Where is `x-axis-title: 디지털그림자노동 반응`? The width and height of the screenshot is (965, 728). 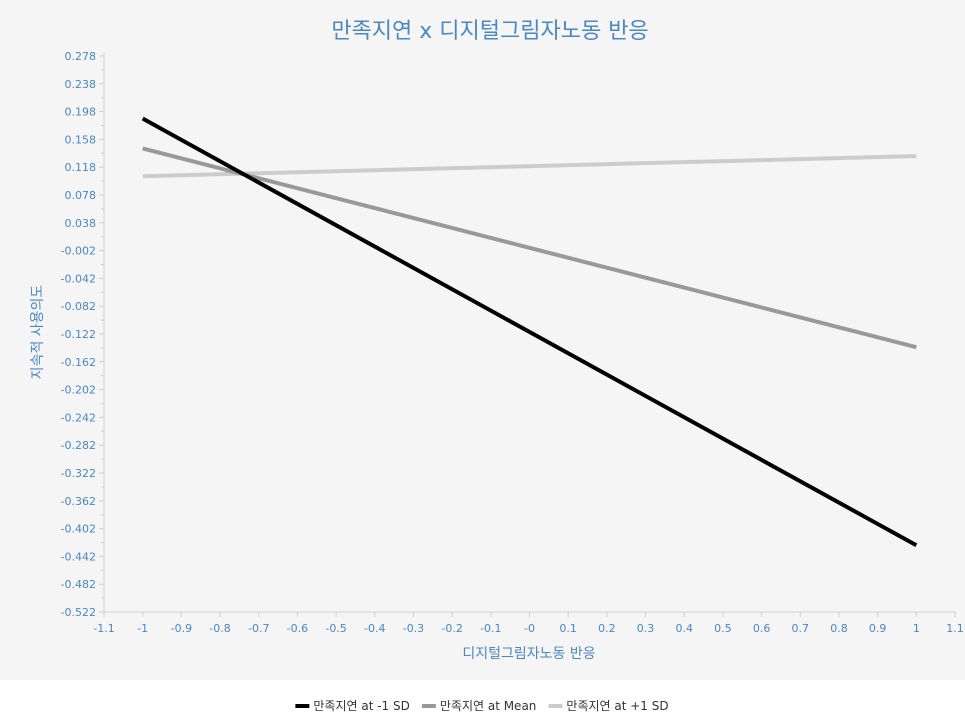
x-axis-title: 디지털그림자노동 반응 is located at coordinates (528, 654).